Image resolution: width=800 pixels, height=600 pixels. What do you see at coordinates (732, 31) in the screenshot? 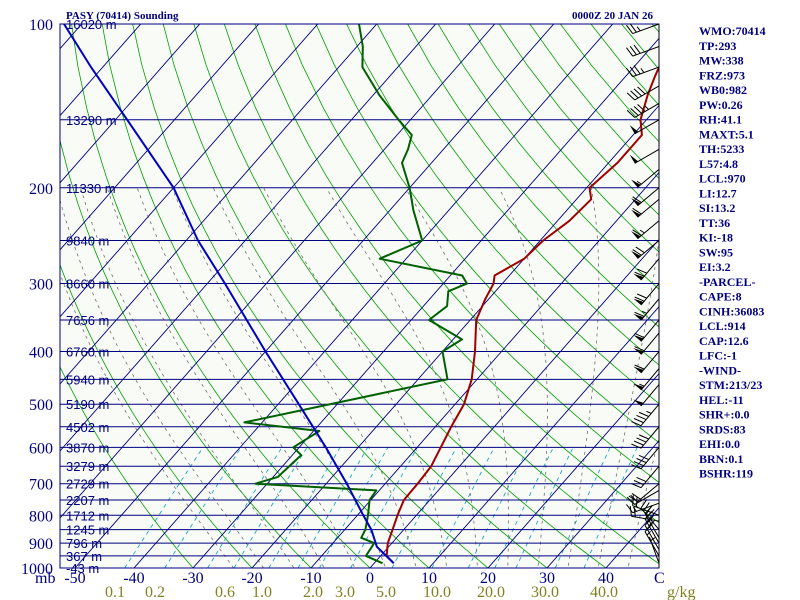
I see `index-value: WMO:70414` at bounding box center [732, 31].